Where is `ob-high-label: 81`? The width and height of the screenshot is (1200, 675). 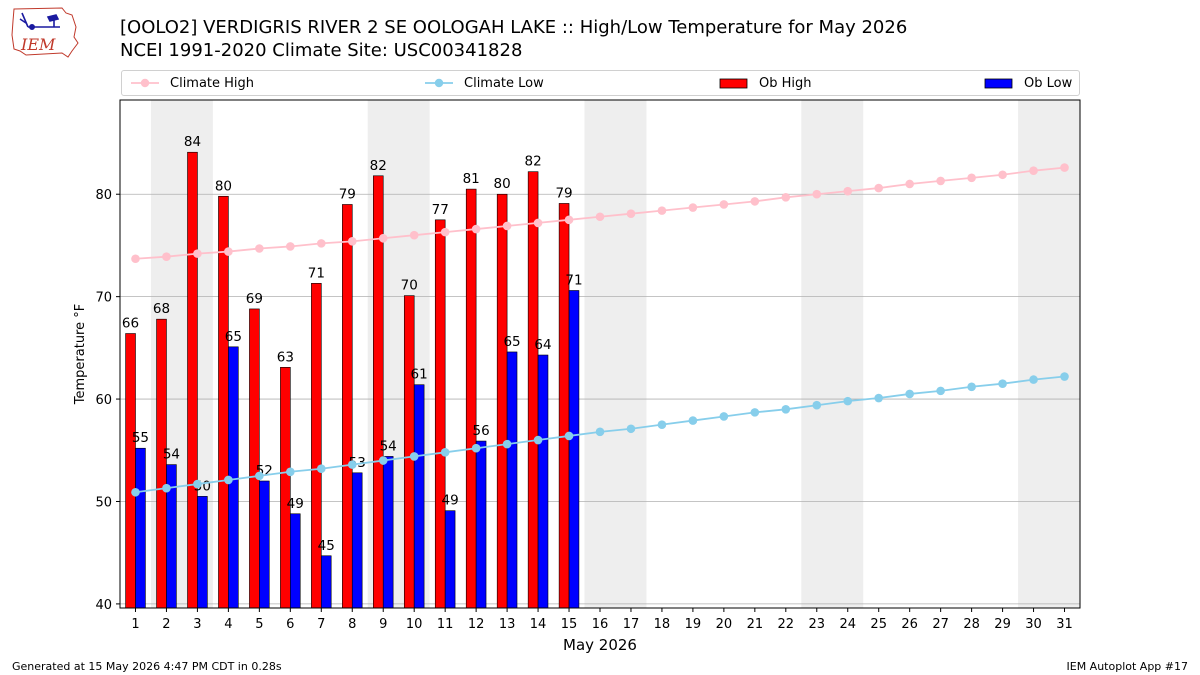
ob-high-label: 81 is located at coordinates (471, 179).